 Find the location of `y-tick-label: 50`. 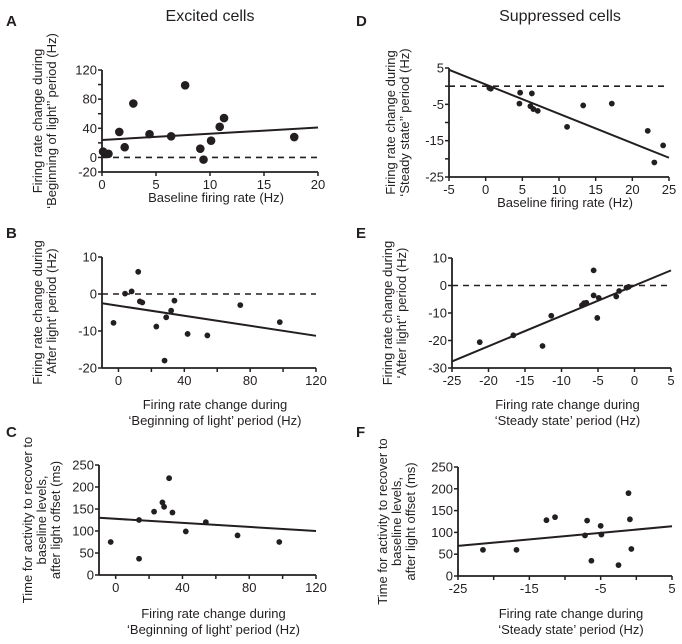

y-tick-label: 50 is located at coordinates (87, 553).